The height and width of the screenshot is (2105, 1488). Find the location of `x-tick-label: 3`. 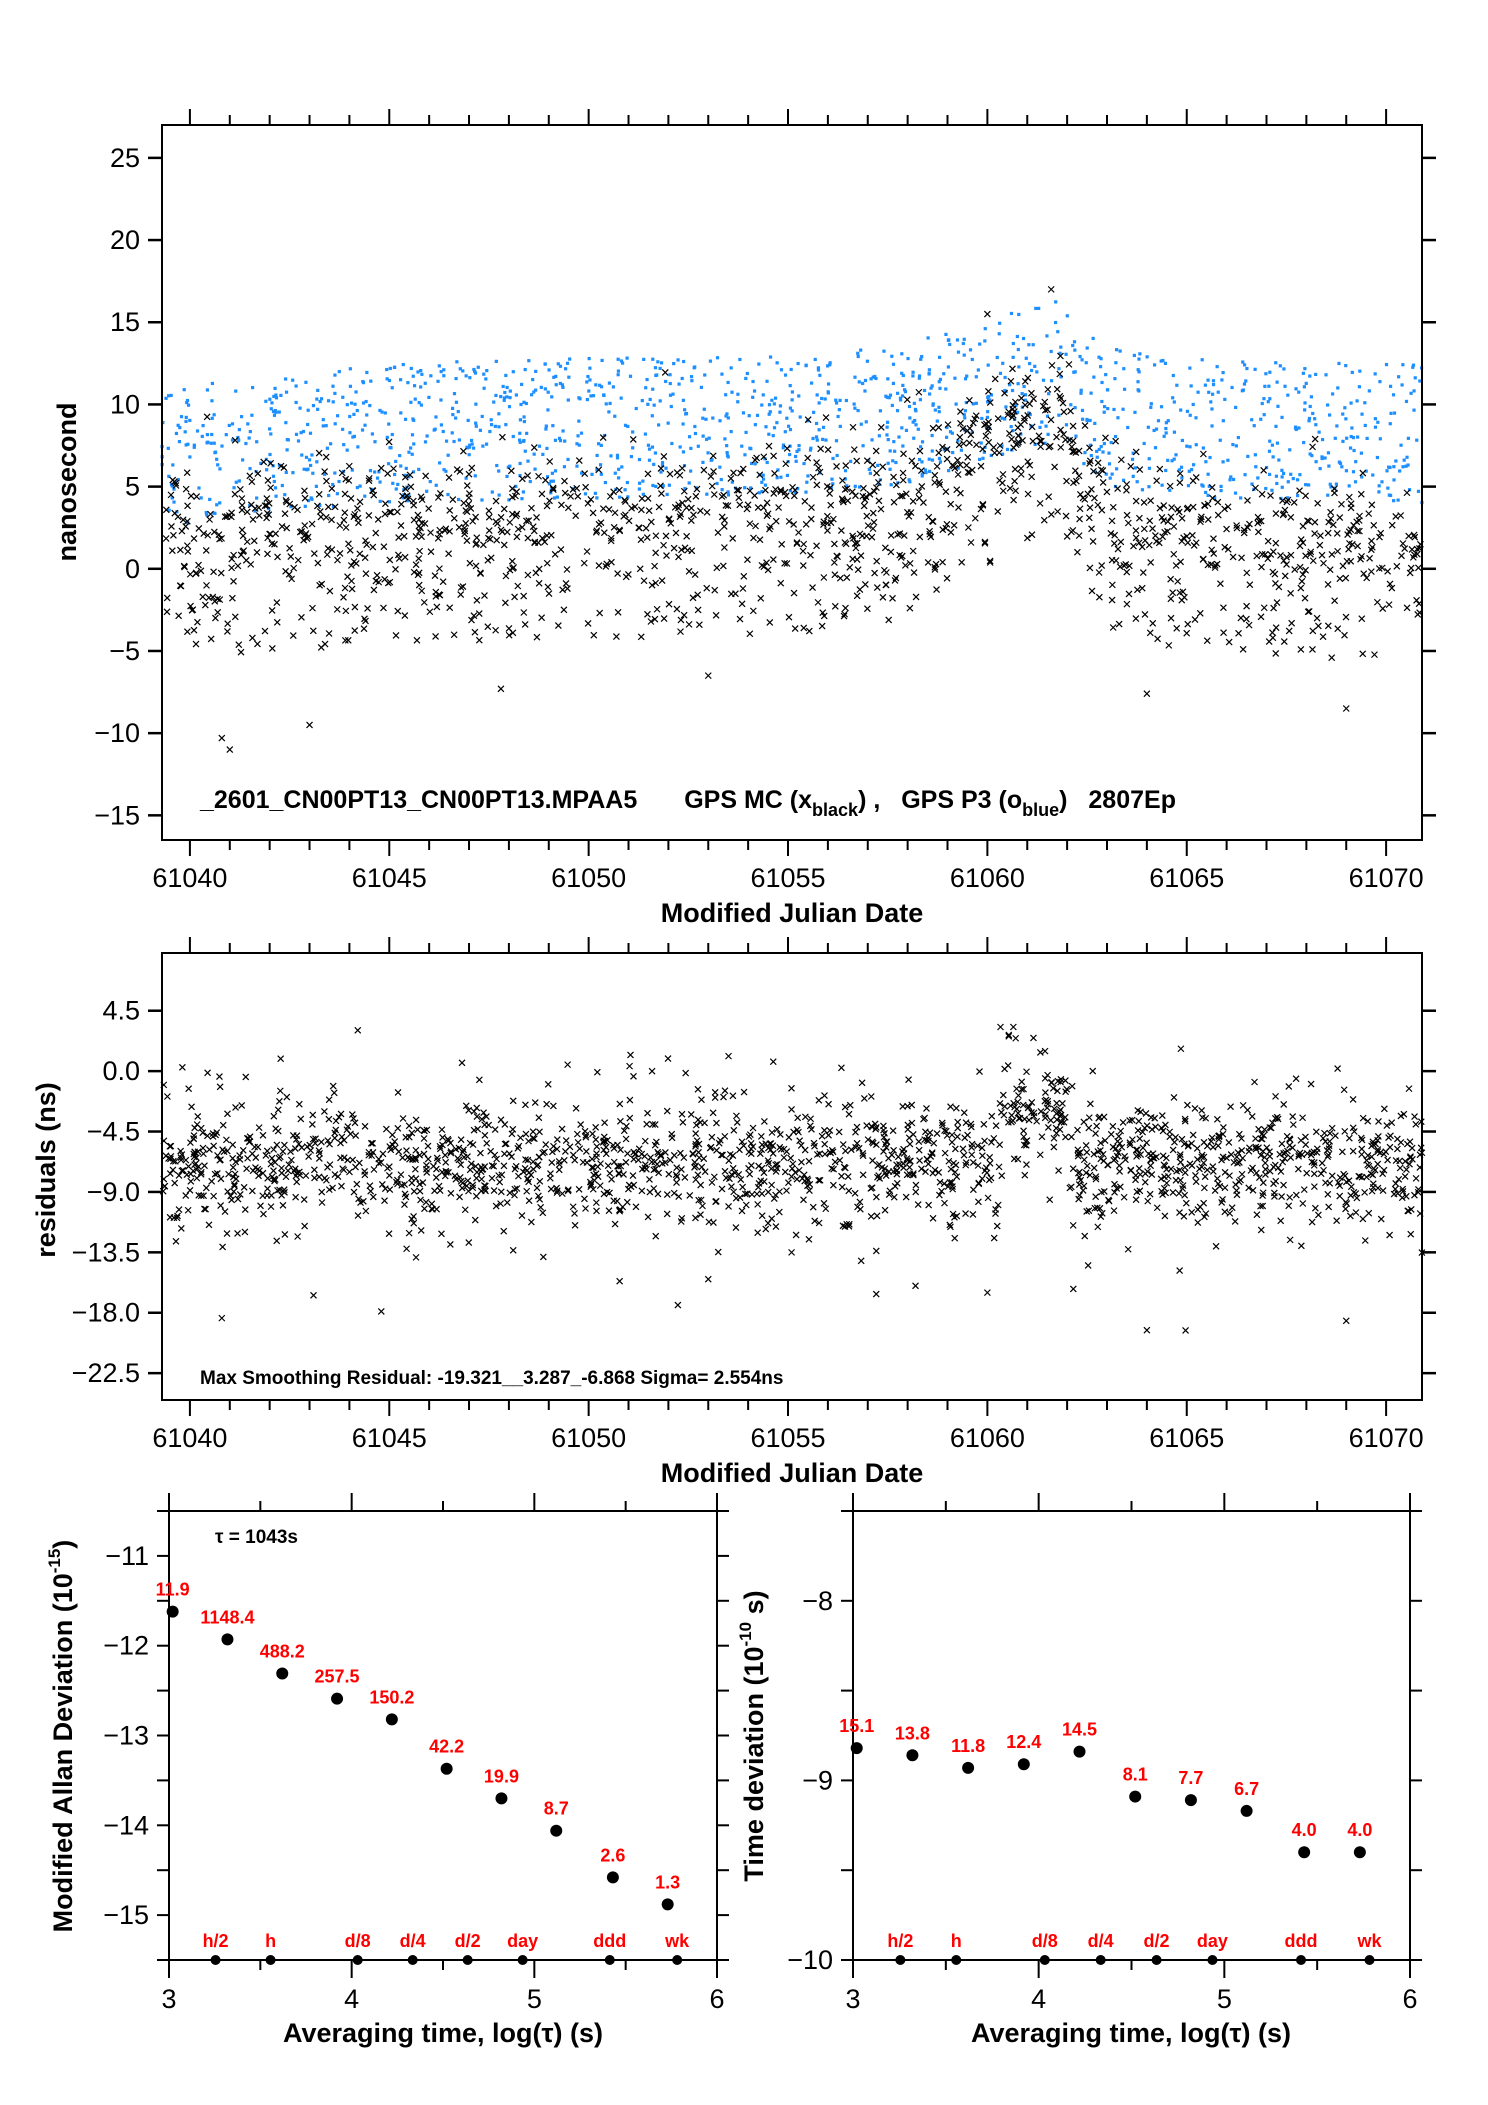

x-tick-label: 3 is located at coordinates (852, 1999).